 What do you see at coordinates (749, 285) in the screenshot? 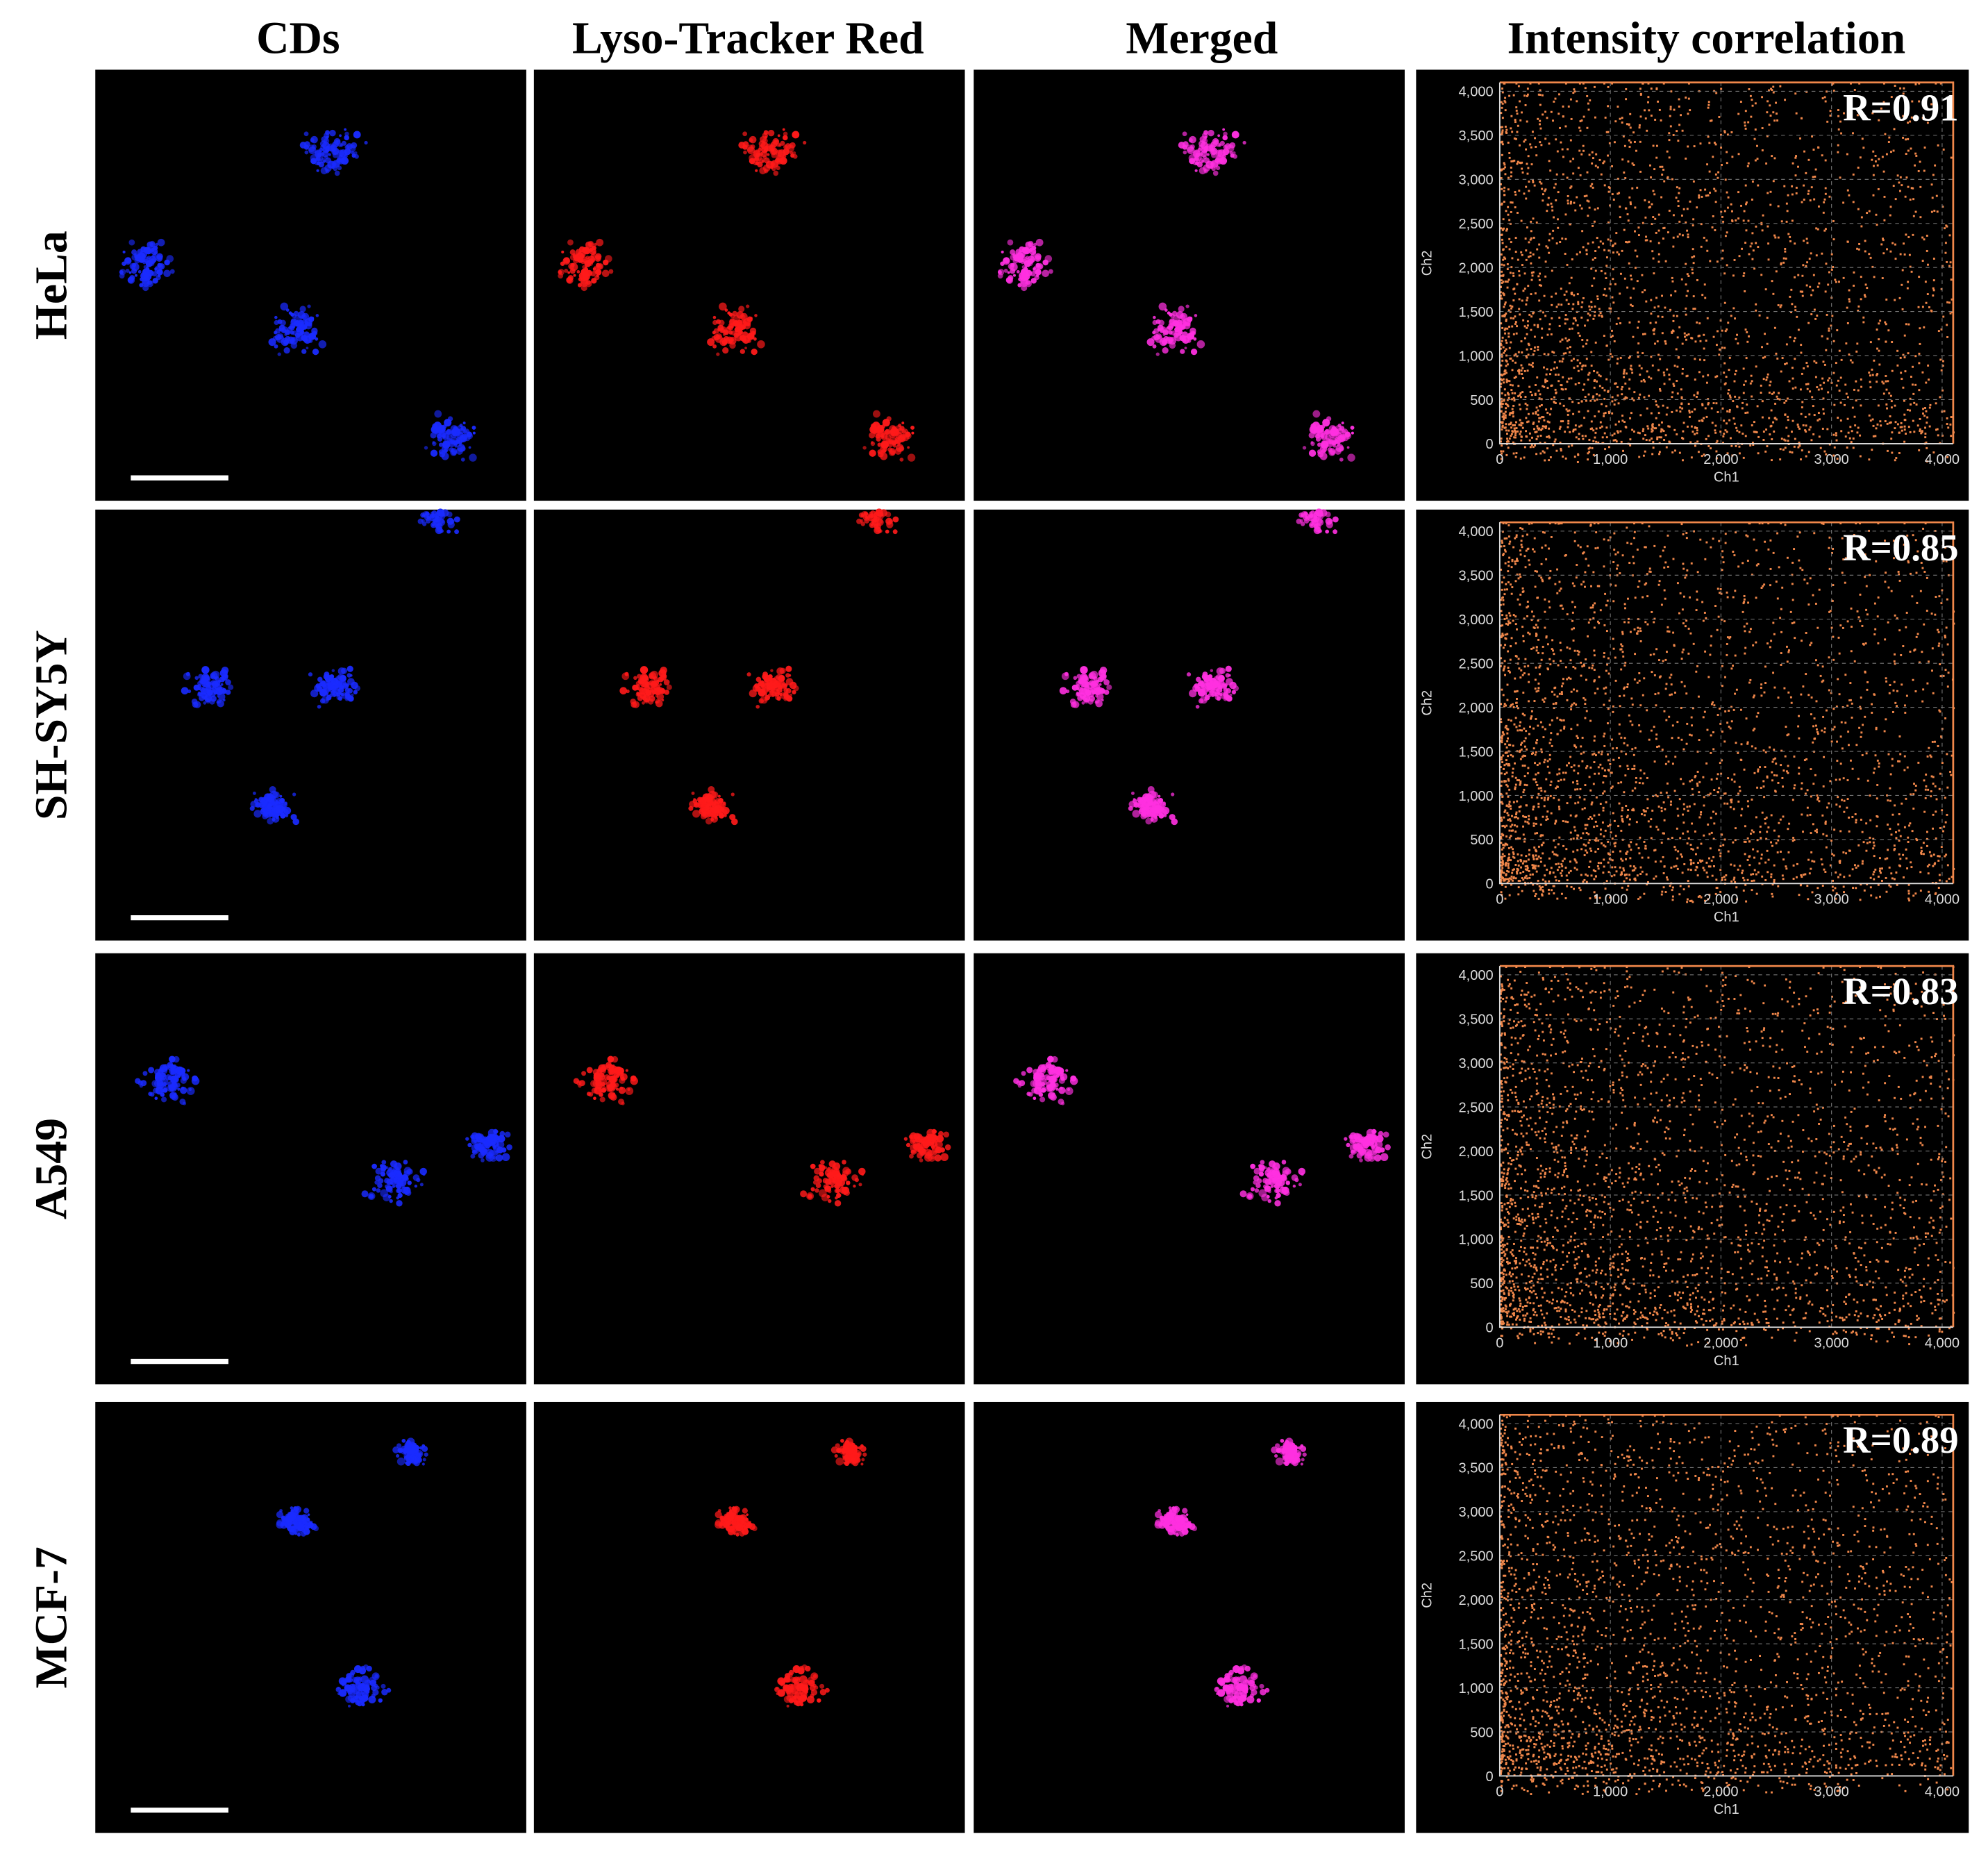
I see `microscopy-panel` at bounding box center [749, 285].